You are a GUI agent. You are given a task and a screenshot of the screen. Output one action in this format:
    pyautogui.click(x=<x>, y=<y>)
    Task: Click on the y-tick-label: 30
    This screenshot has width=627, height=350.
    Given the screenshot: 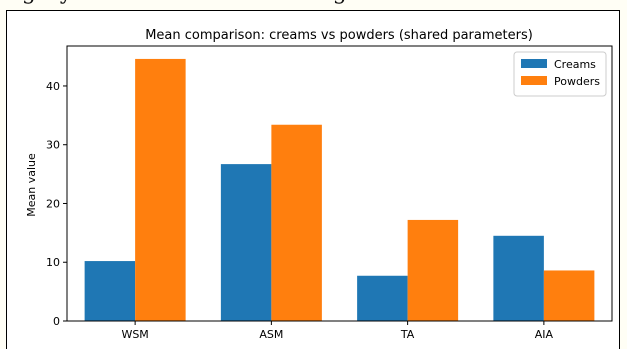 What is the action you would take?
    pyautogui.click(x=53, y=145)
    